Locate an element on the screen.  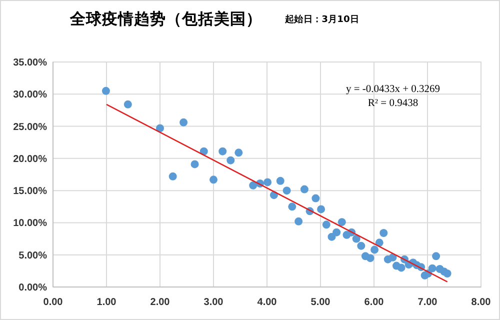
x-tick-label: 1.00 is located at coordinates (106, 302).